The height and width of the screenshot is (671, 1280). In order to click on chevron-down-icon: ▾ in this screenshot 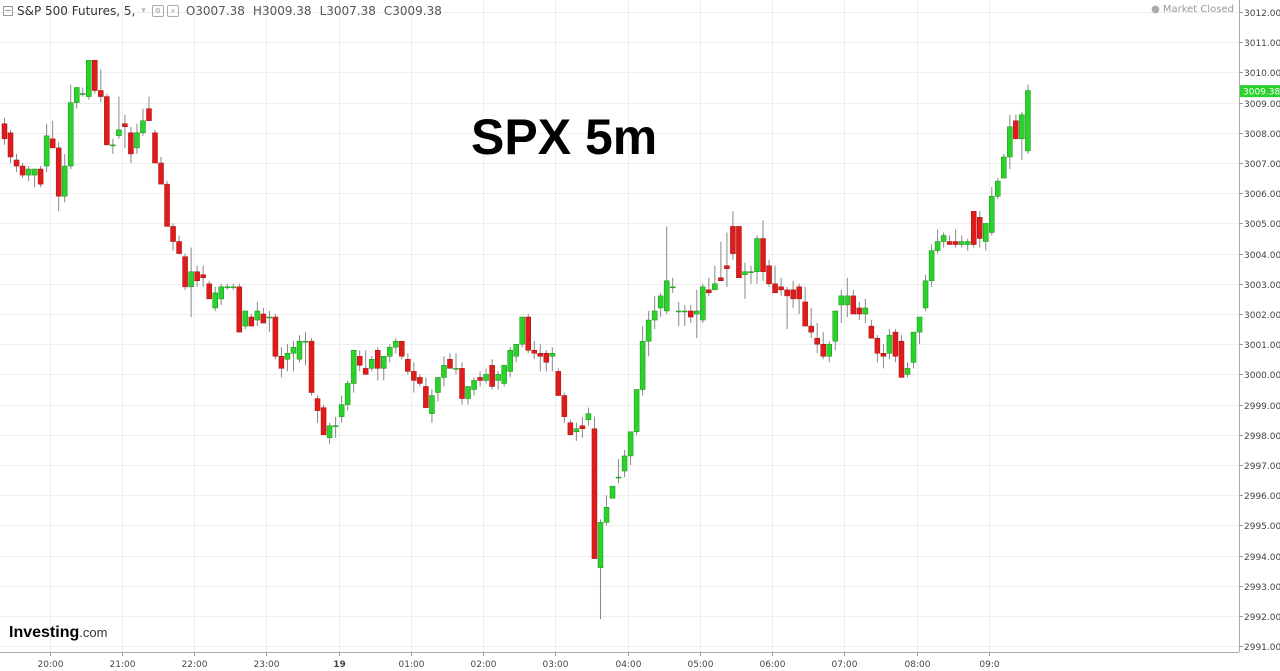, I will do `click(143, 11)`.